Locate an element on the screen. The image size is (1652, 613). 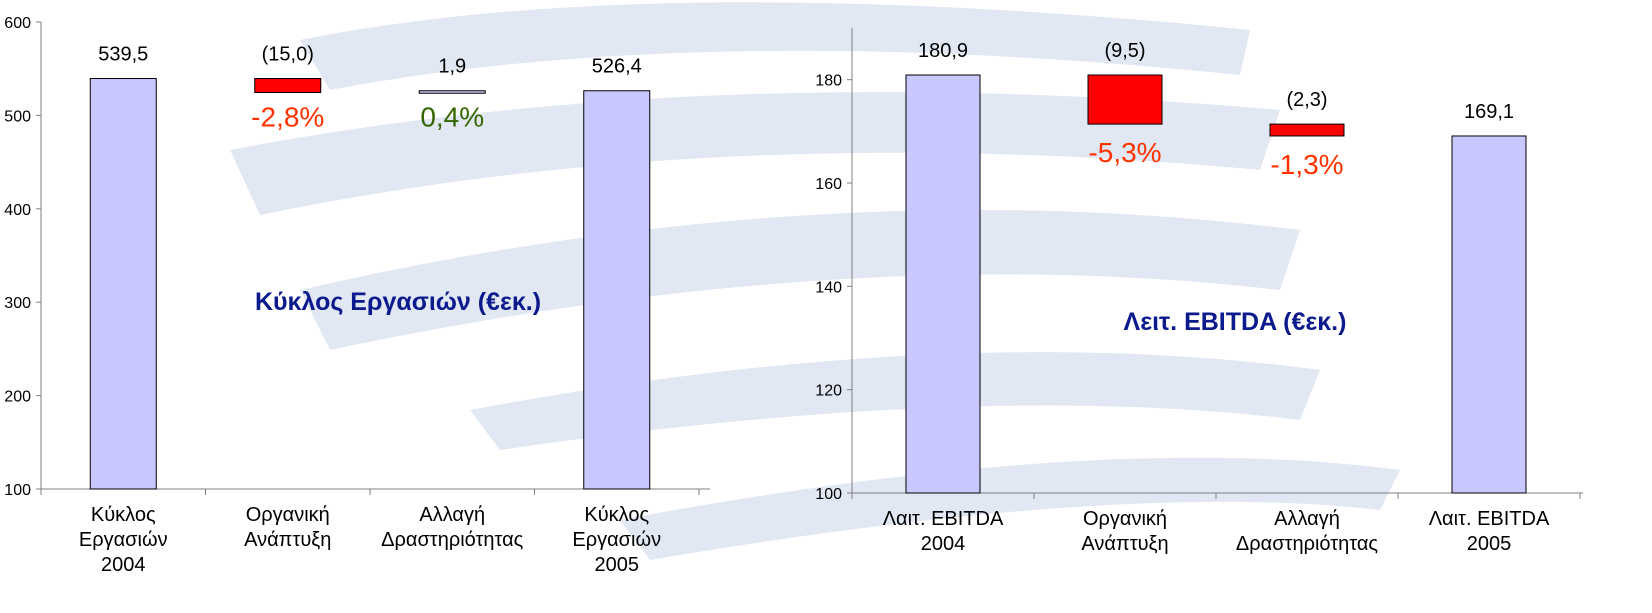
bar-percent-label: -5,3% is located at coordinates (1124, 152).